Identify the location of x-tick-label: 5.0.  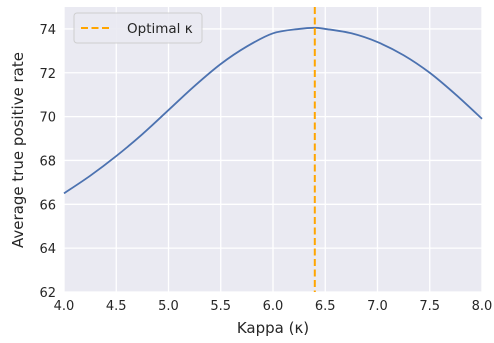
(168, 306).